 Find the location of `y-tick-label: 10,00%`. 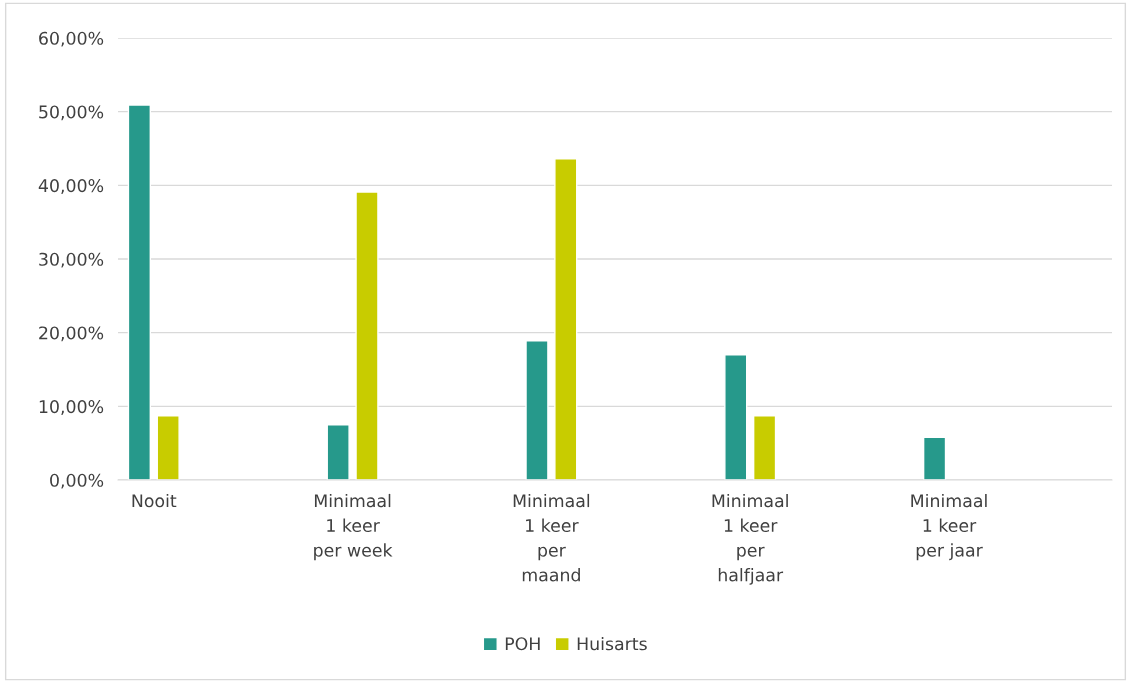

y-tick-label: 10,00% is located at coordinates (71, 407).